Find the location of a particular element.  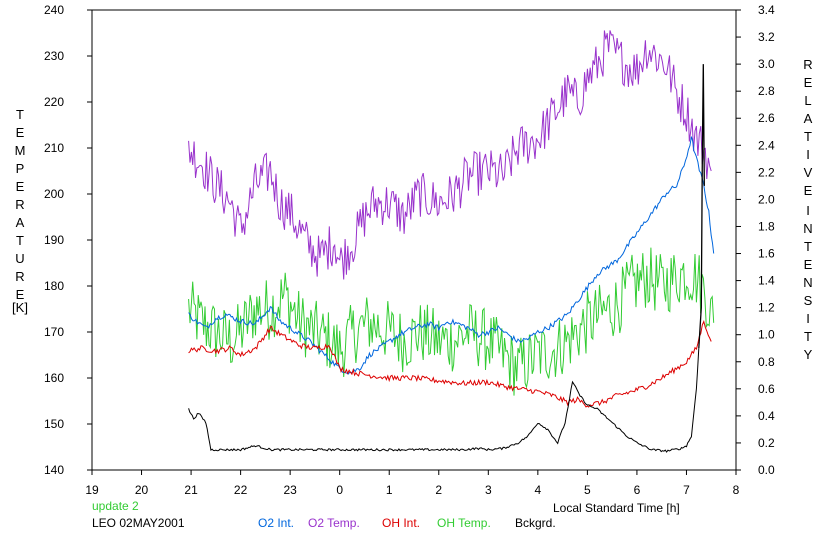

y-right-tick-label: 1.2 is located at coordinates (766, 308).